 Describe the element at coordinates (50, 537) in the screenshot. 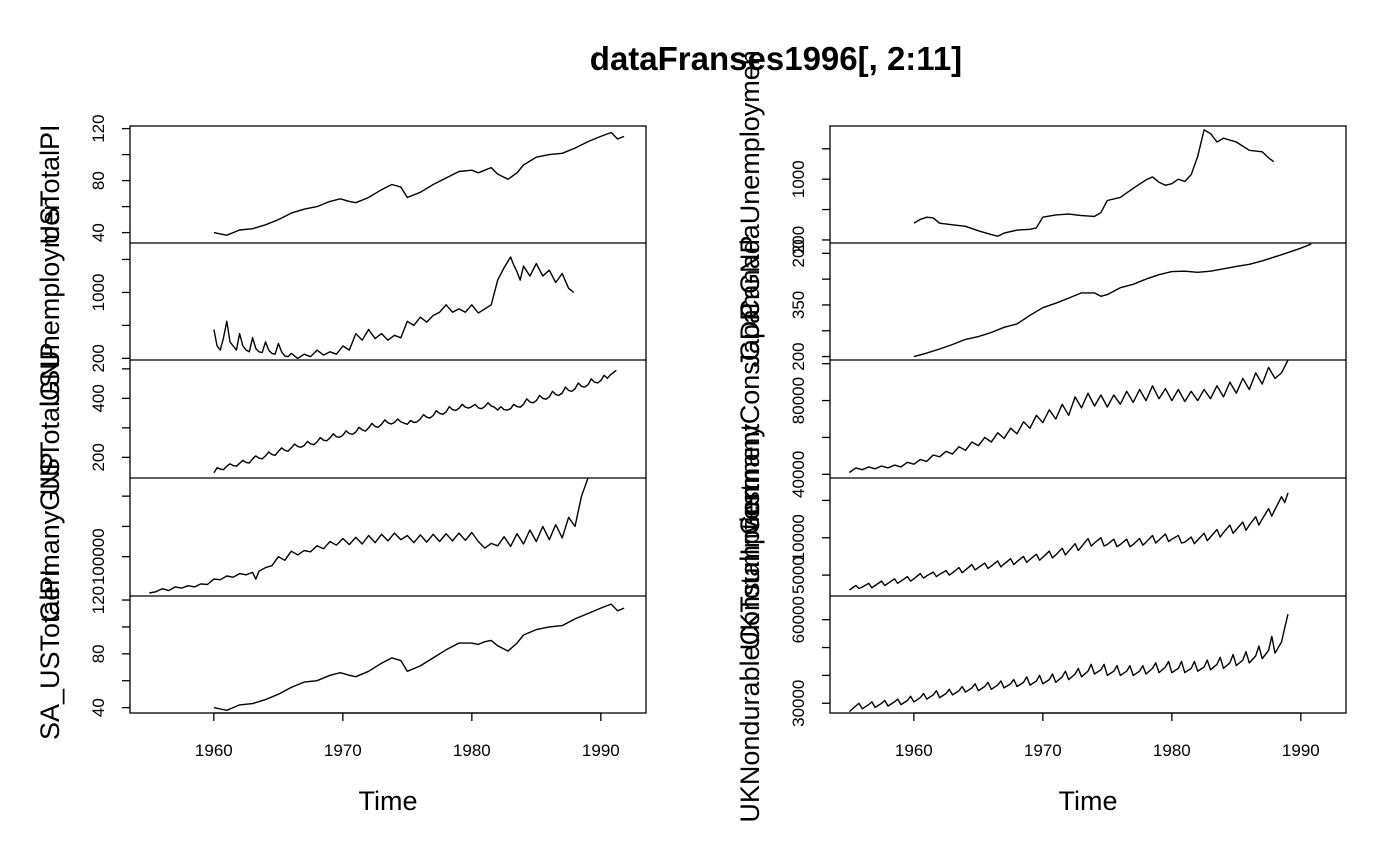

I see `y-axis-label: GermanyGNP` at that location.